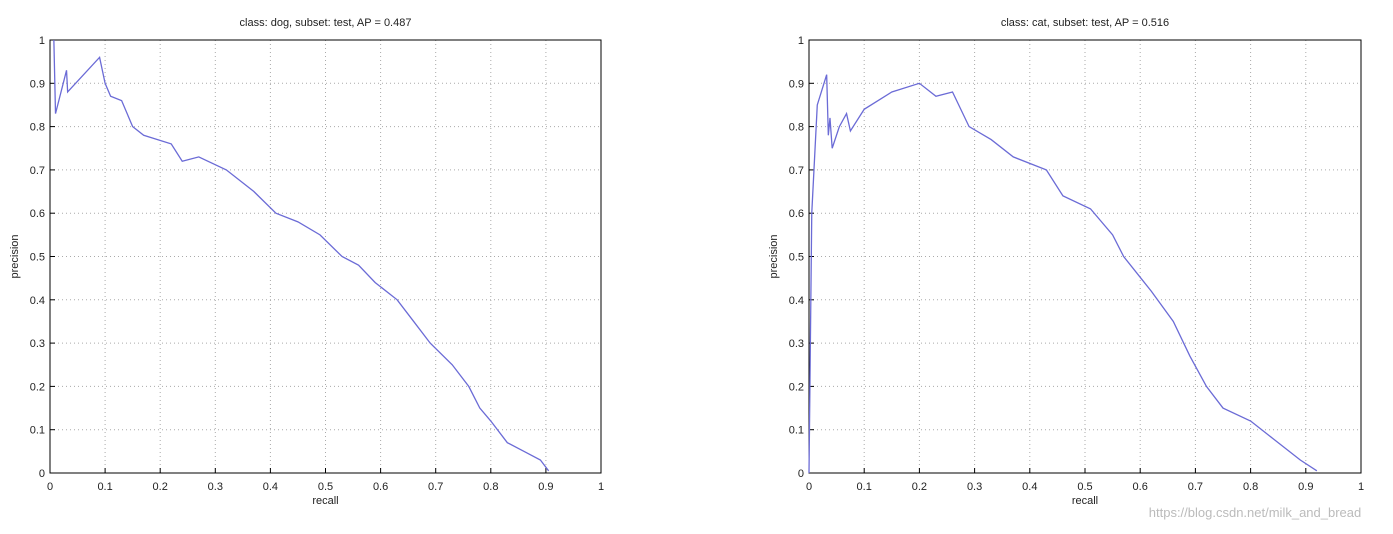  I want to click on chart-title: class: dog, subset: test, AP = 0.487, so click(326, 23).